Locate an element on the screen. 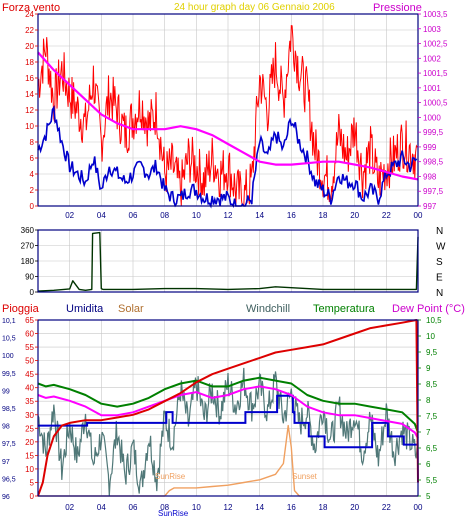  wind-y-tick-label: 0 is located at coordinates (32, 206).